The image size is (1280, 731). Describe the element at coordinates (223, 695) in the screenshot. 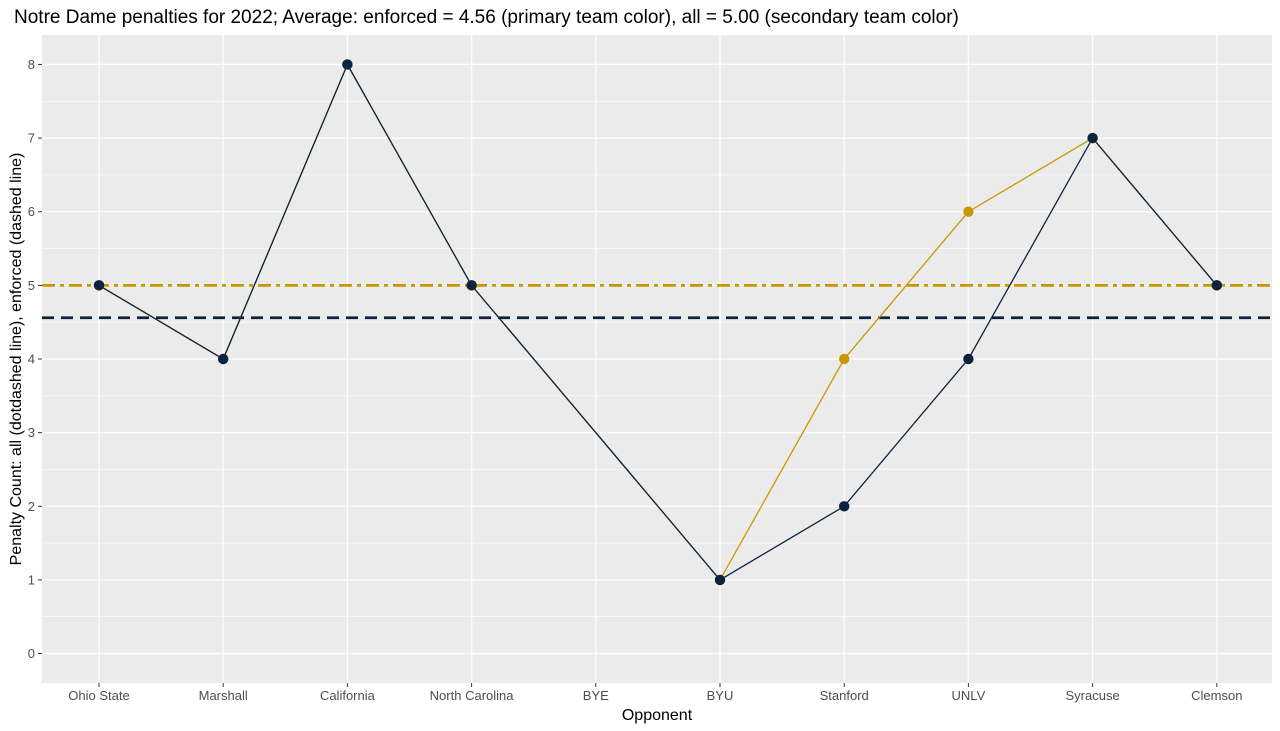

I see `x-tick-label: Marshall` at that location.